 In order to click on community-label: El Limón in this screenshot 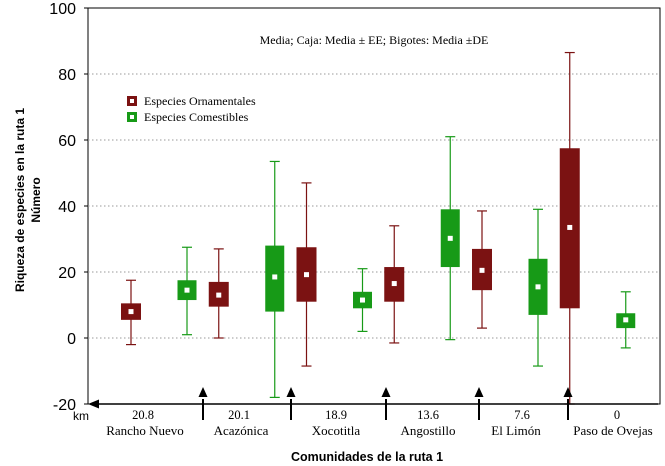, I will do `click(516, 430)`.